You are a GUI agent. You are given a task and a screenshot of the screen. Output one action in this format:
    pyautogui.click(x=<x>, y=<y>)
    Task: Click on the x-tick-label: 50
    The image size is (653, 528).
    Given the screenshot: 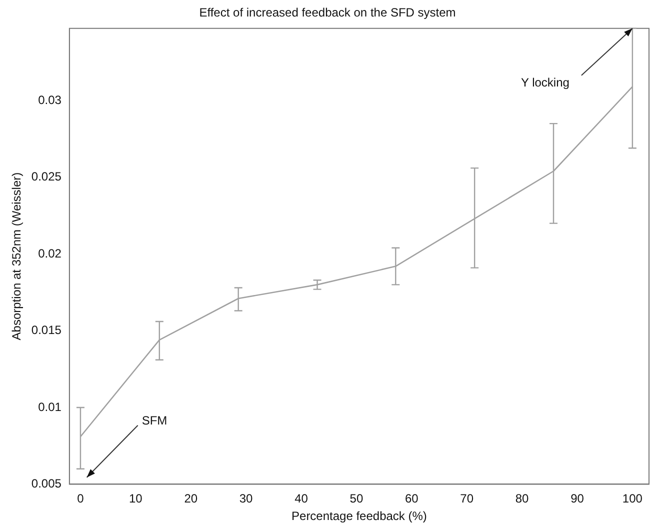 What is the action you would take?
    pyautogui.click(x=357, y=499)
    